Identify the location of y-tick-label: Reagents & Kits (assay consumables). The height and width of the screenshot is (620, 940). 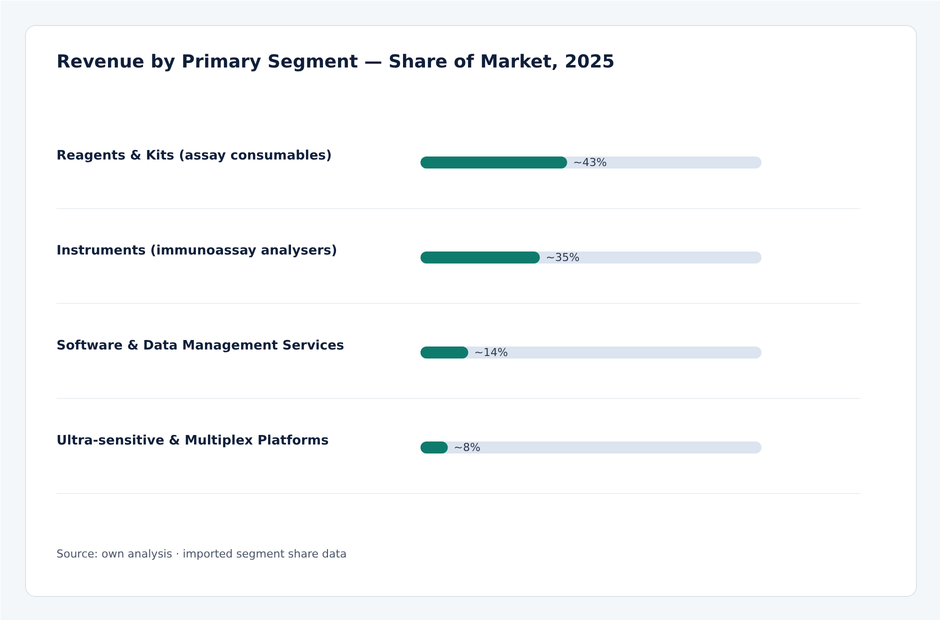
(194, 156).